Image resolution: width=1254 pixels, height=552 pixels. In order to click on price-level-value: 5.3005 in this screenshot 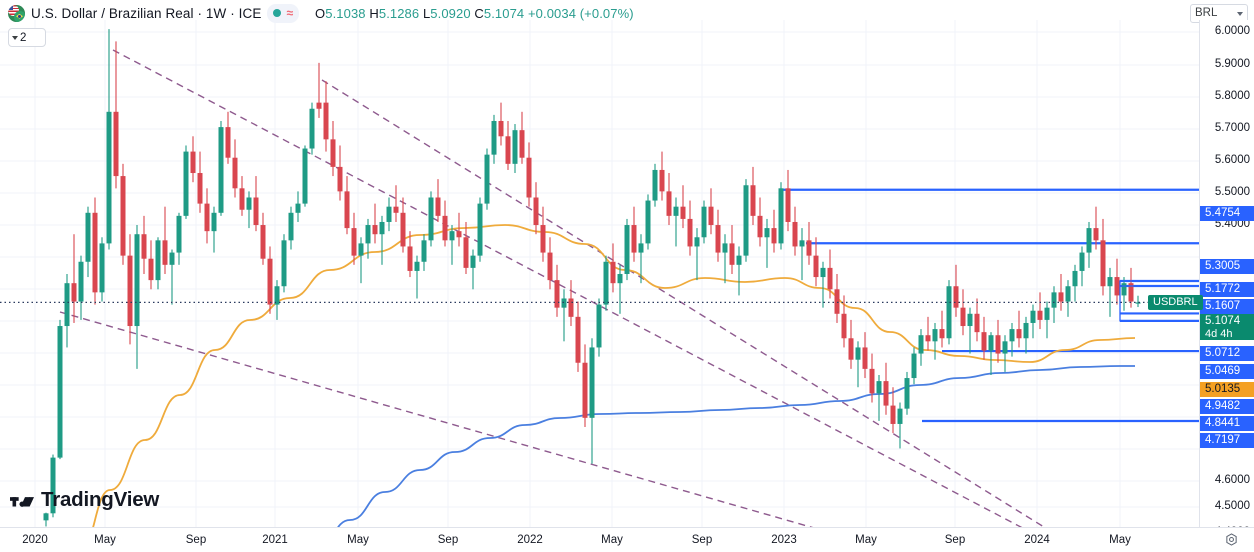, I will do `click(1223, 266)`.